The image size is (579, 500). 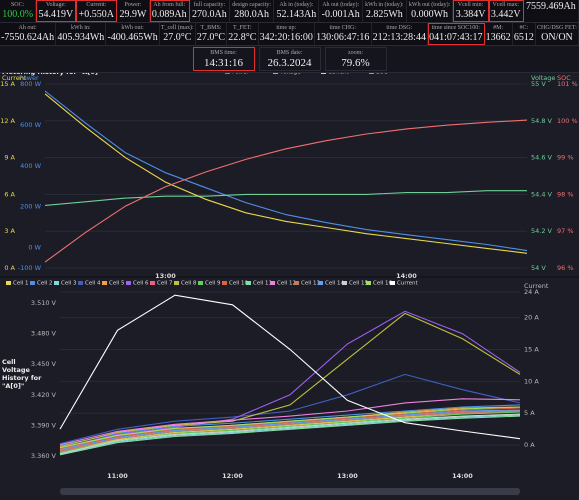 I want to click on stat-cell: CHG/DSG FET: ON/ON, so click(x=557, y=34).